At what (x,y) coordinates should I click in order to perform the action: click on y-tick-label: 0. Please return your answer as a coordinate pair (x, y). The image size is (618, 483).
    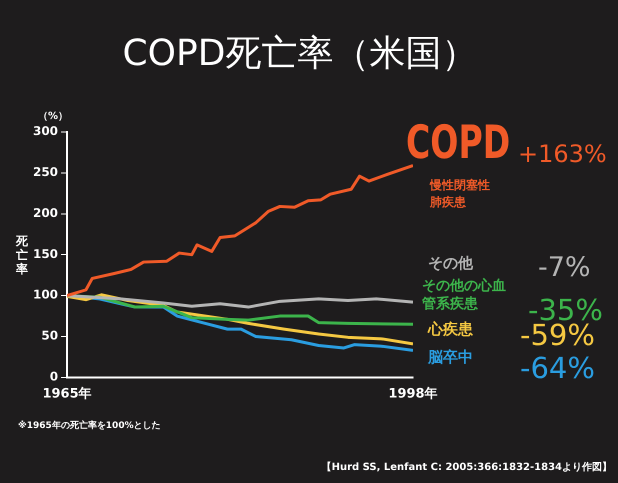
    Looking at the image, I should click on (54, 377).